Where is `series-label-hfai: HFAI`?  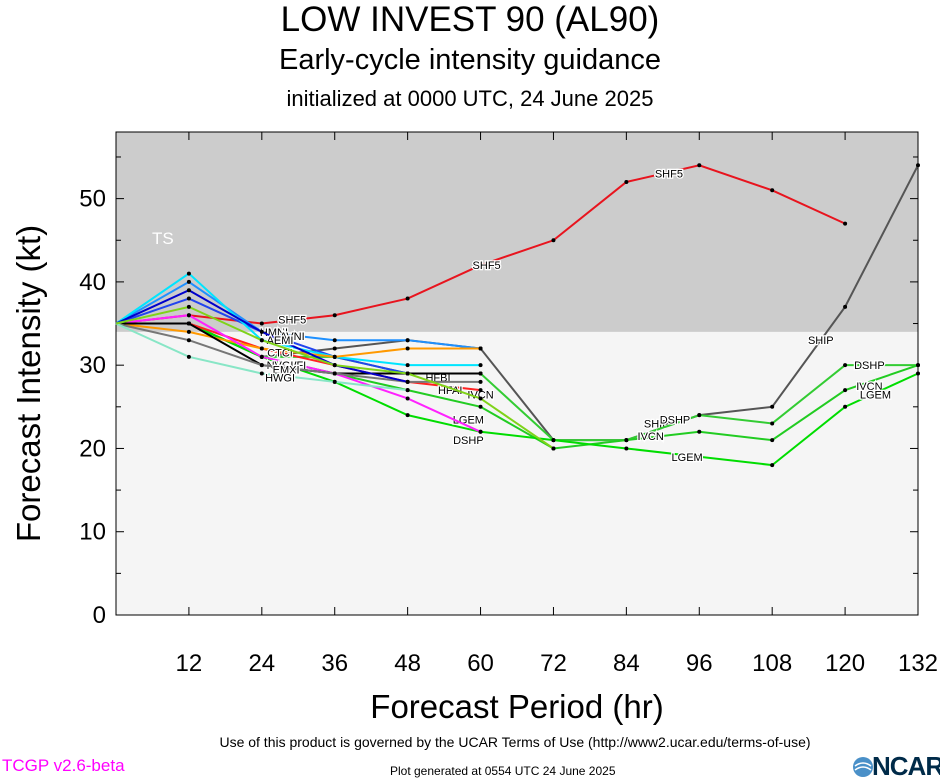 series-label-hfai: HFAI is located at coordinates (450, 391).